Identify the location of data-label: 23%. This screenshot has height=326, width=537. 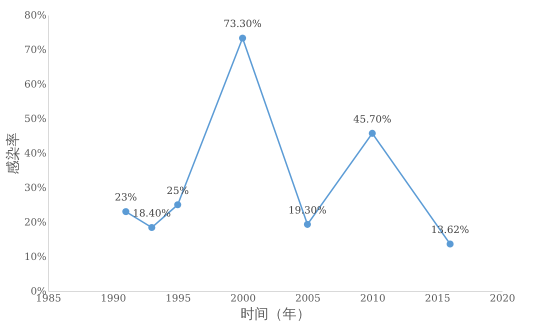
(125, 198).